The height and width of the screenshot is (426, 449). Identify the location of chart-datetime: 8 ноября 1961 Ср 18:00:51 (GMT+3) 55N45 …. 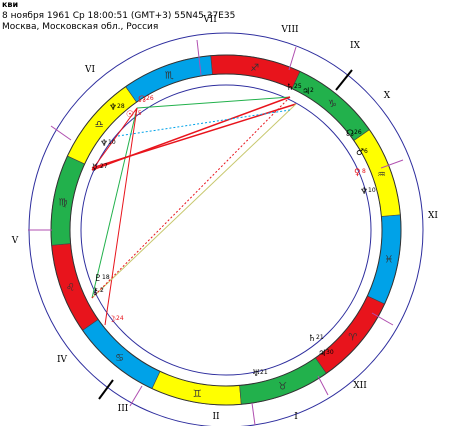
(119, 16).